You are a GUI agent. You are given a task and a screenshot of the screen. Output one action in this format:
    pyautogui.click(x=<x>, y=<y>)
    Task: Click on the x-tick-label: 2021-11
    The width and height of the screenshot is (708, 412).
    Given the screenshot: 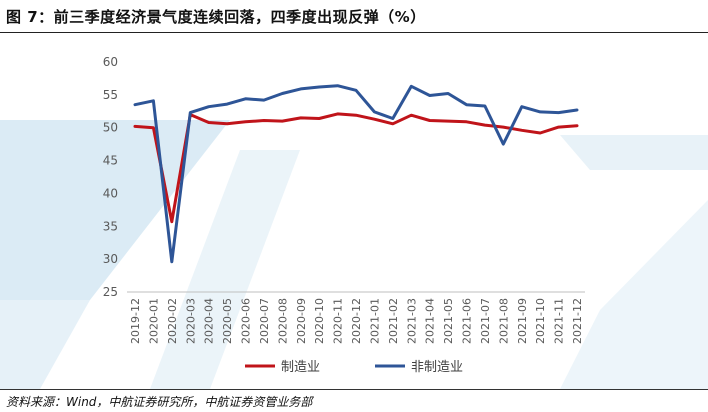 What is the action you would take?
    pyautogui.click(x=559, y=321)
    